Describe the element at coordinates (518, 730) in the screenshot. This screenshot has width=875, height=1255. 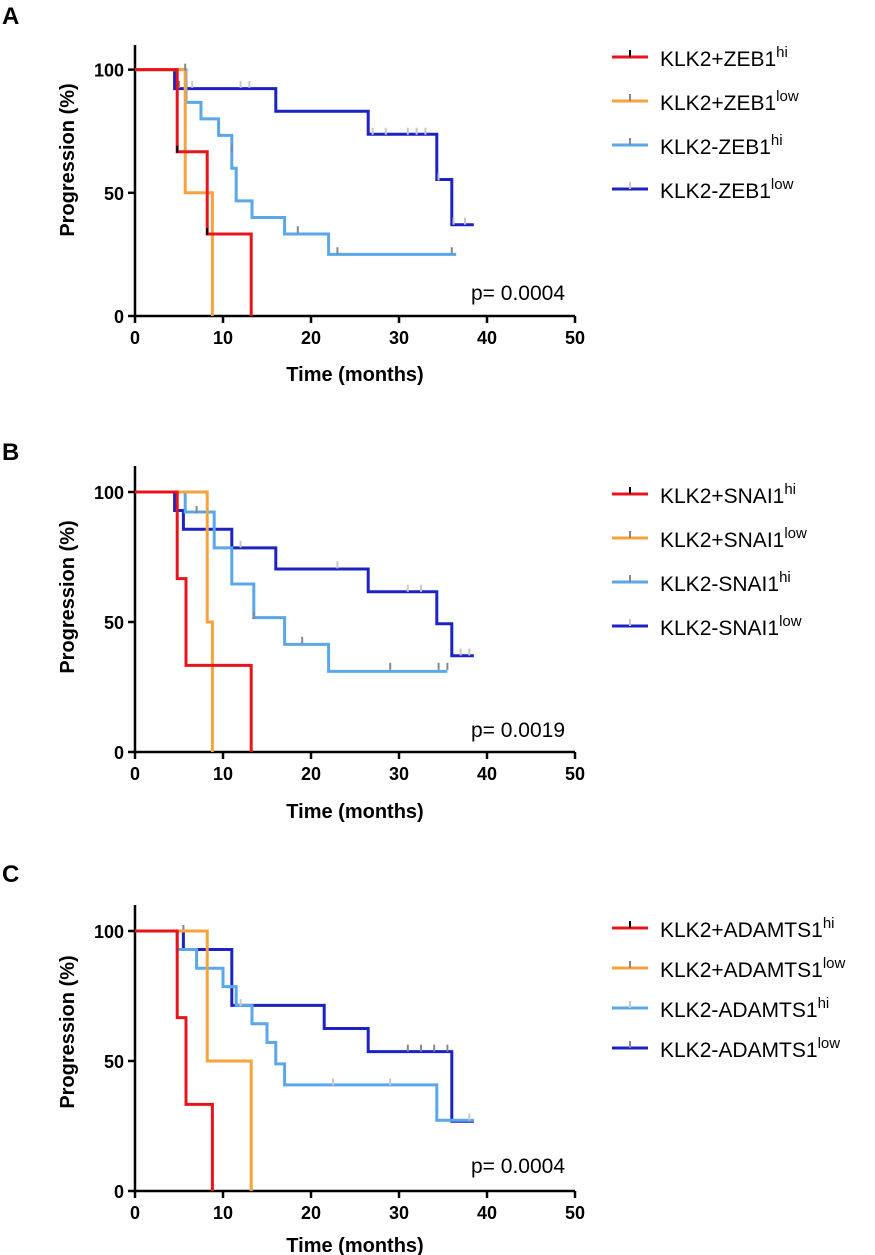
I see `p-value: p= 0.0019` at that location.